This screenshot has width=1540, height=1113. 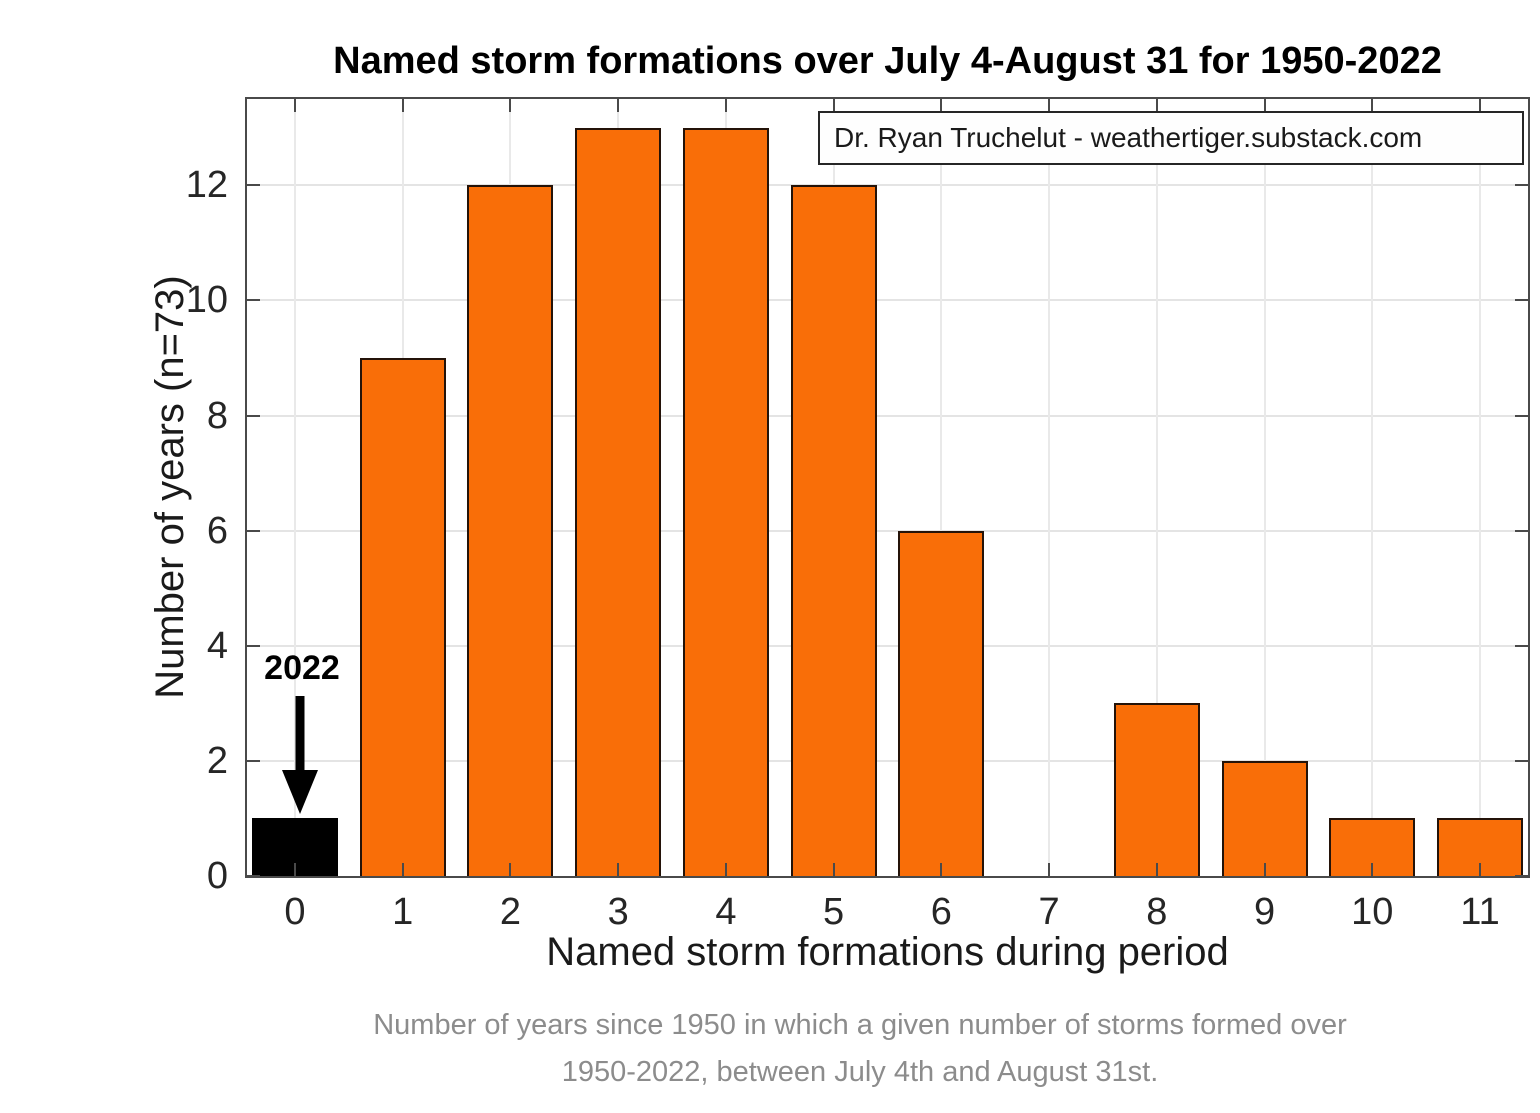 I want to click on x-axis-label: Named storm formations during period, so click(x=887, y=952).